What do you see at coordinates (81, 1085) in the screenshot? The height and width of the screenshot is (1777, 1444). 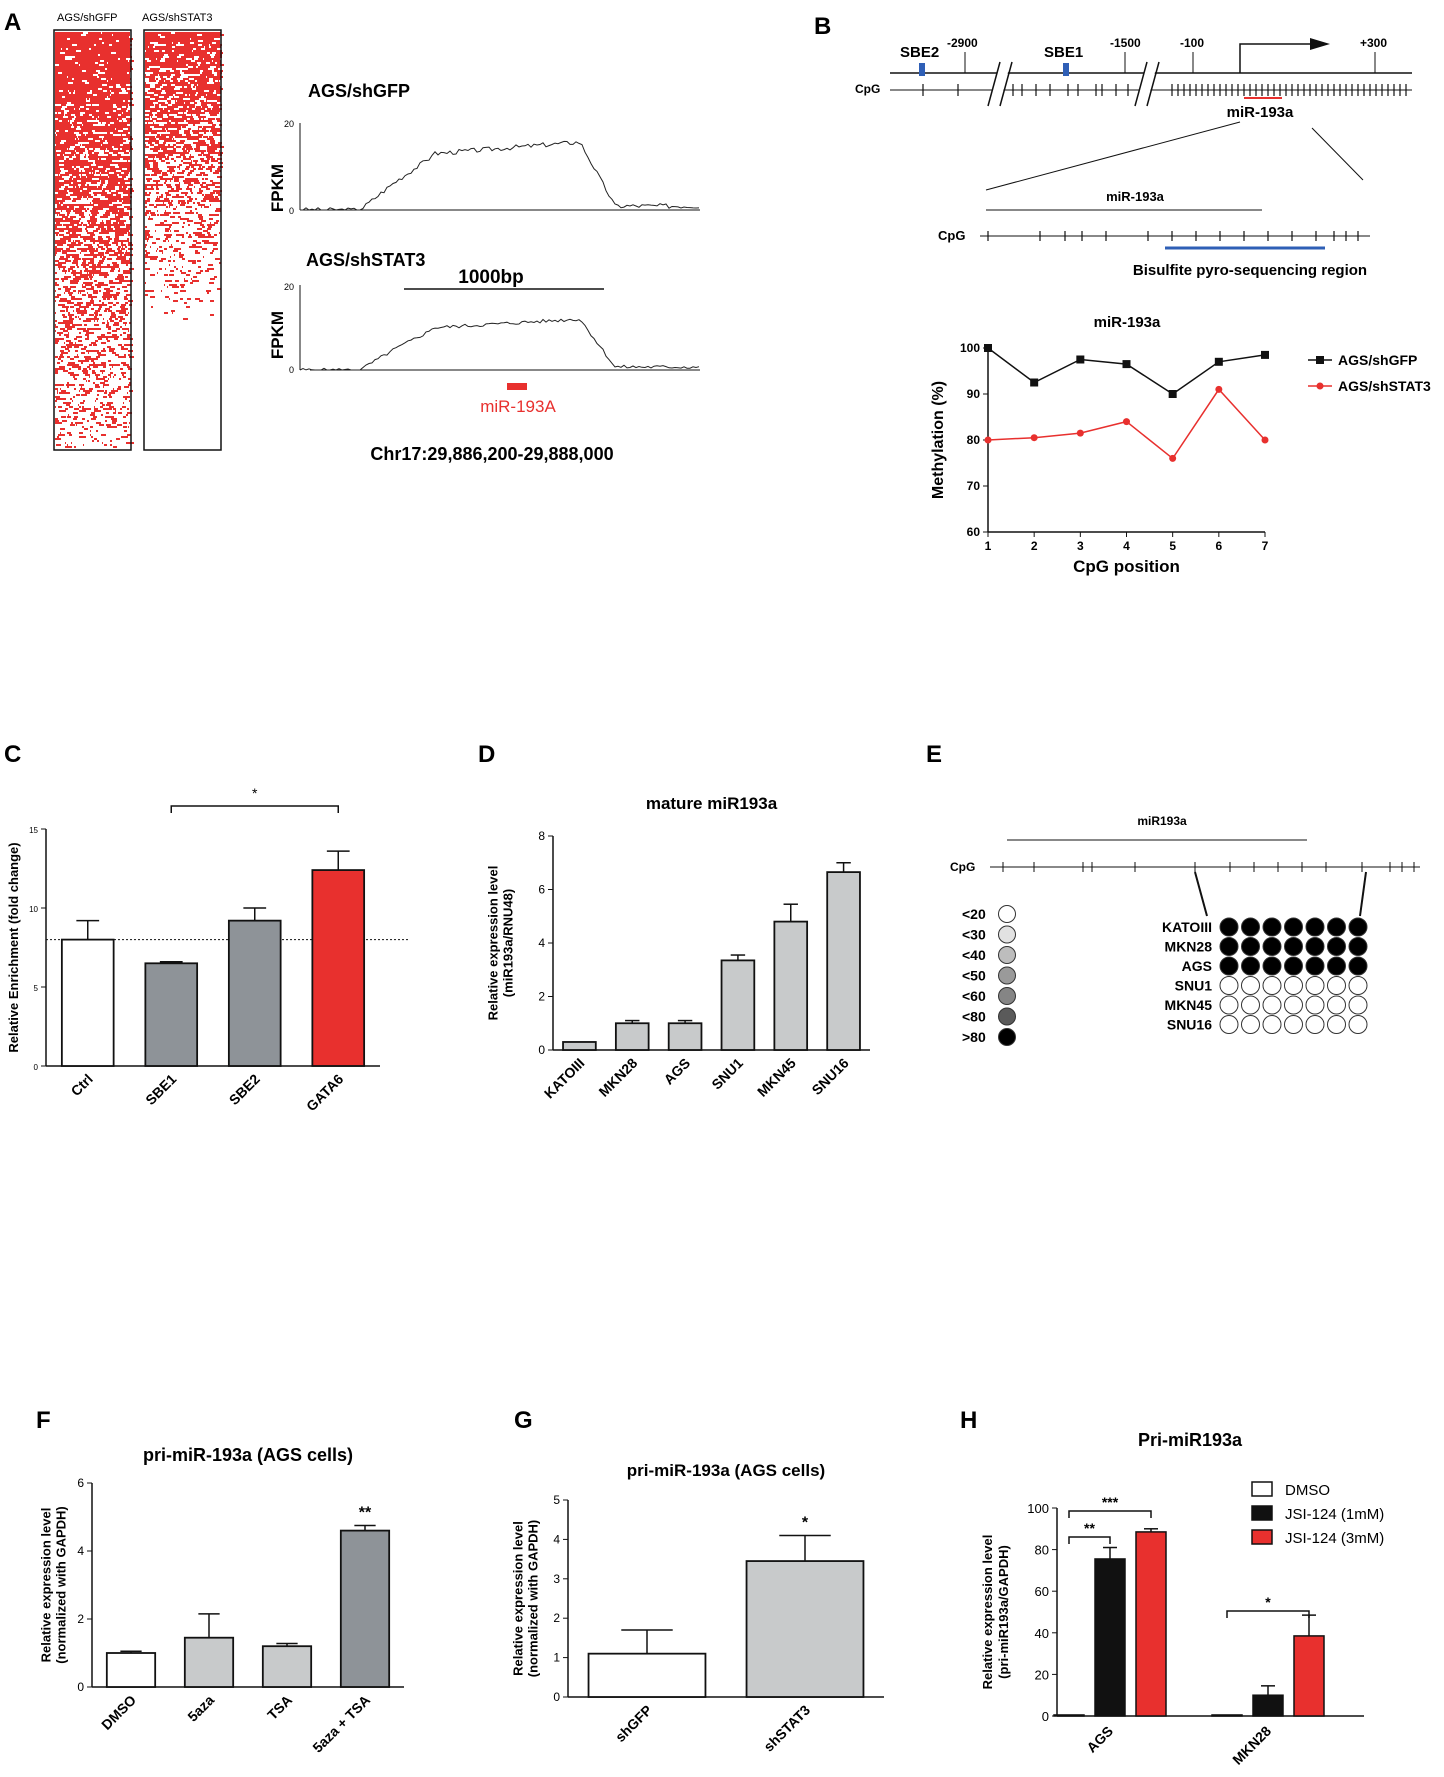 I see `x-tick-label: Ctrl` at bounding box center [81, 1085].